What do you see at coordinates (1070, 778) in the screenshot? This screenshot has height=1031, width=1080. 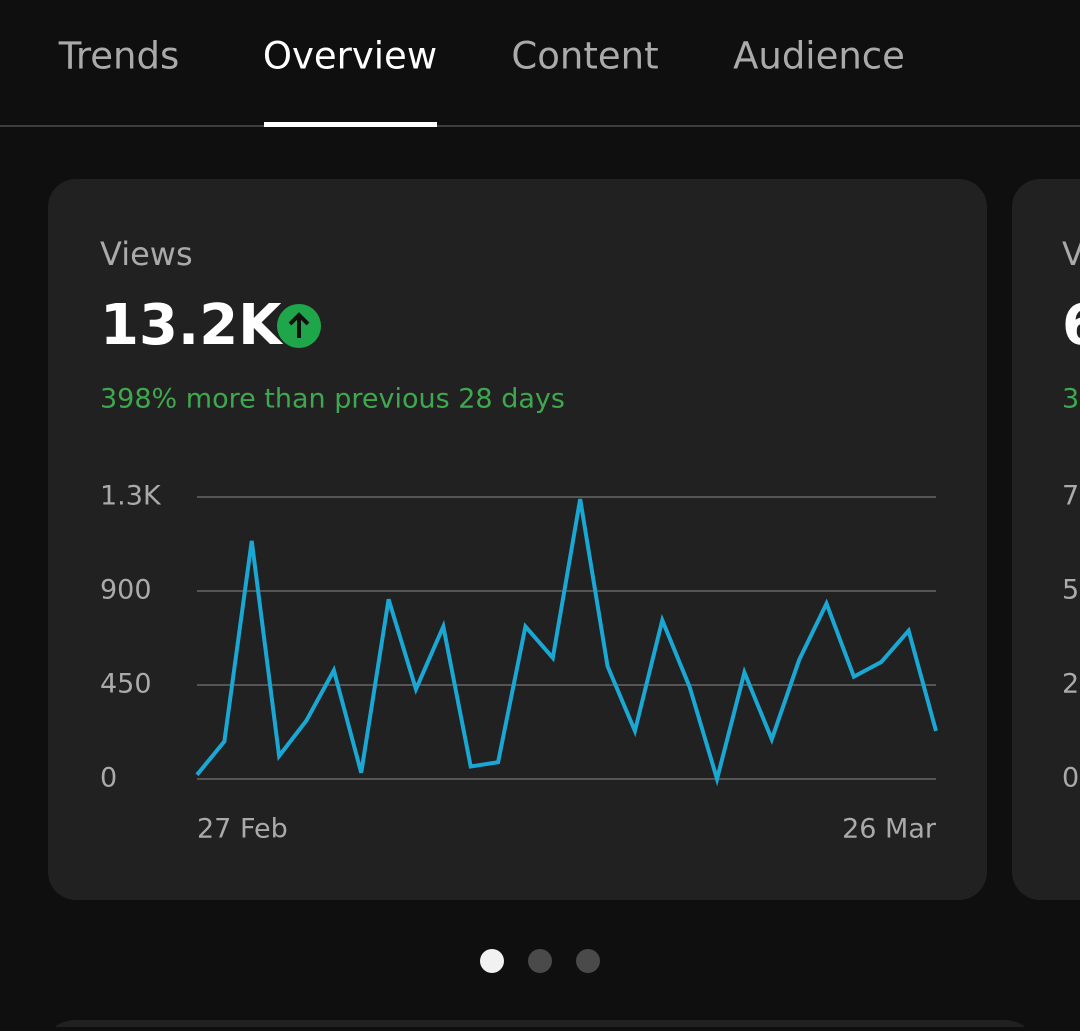 I see `next-card-tick: 0` at bounding box center [1070, 778].